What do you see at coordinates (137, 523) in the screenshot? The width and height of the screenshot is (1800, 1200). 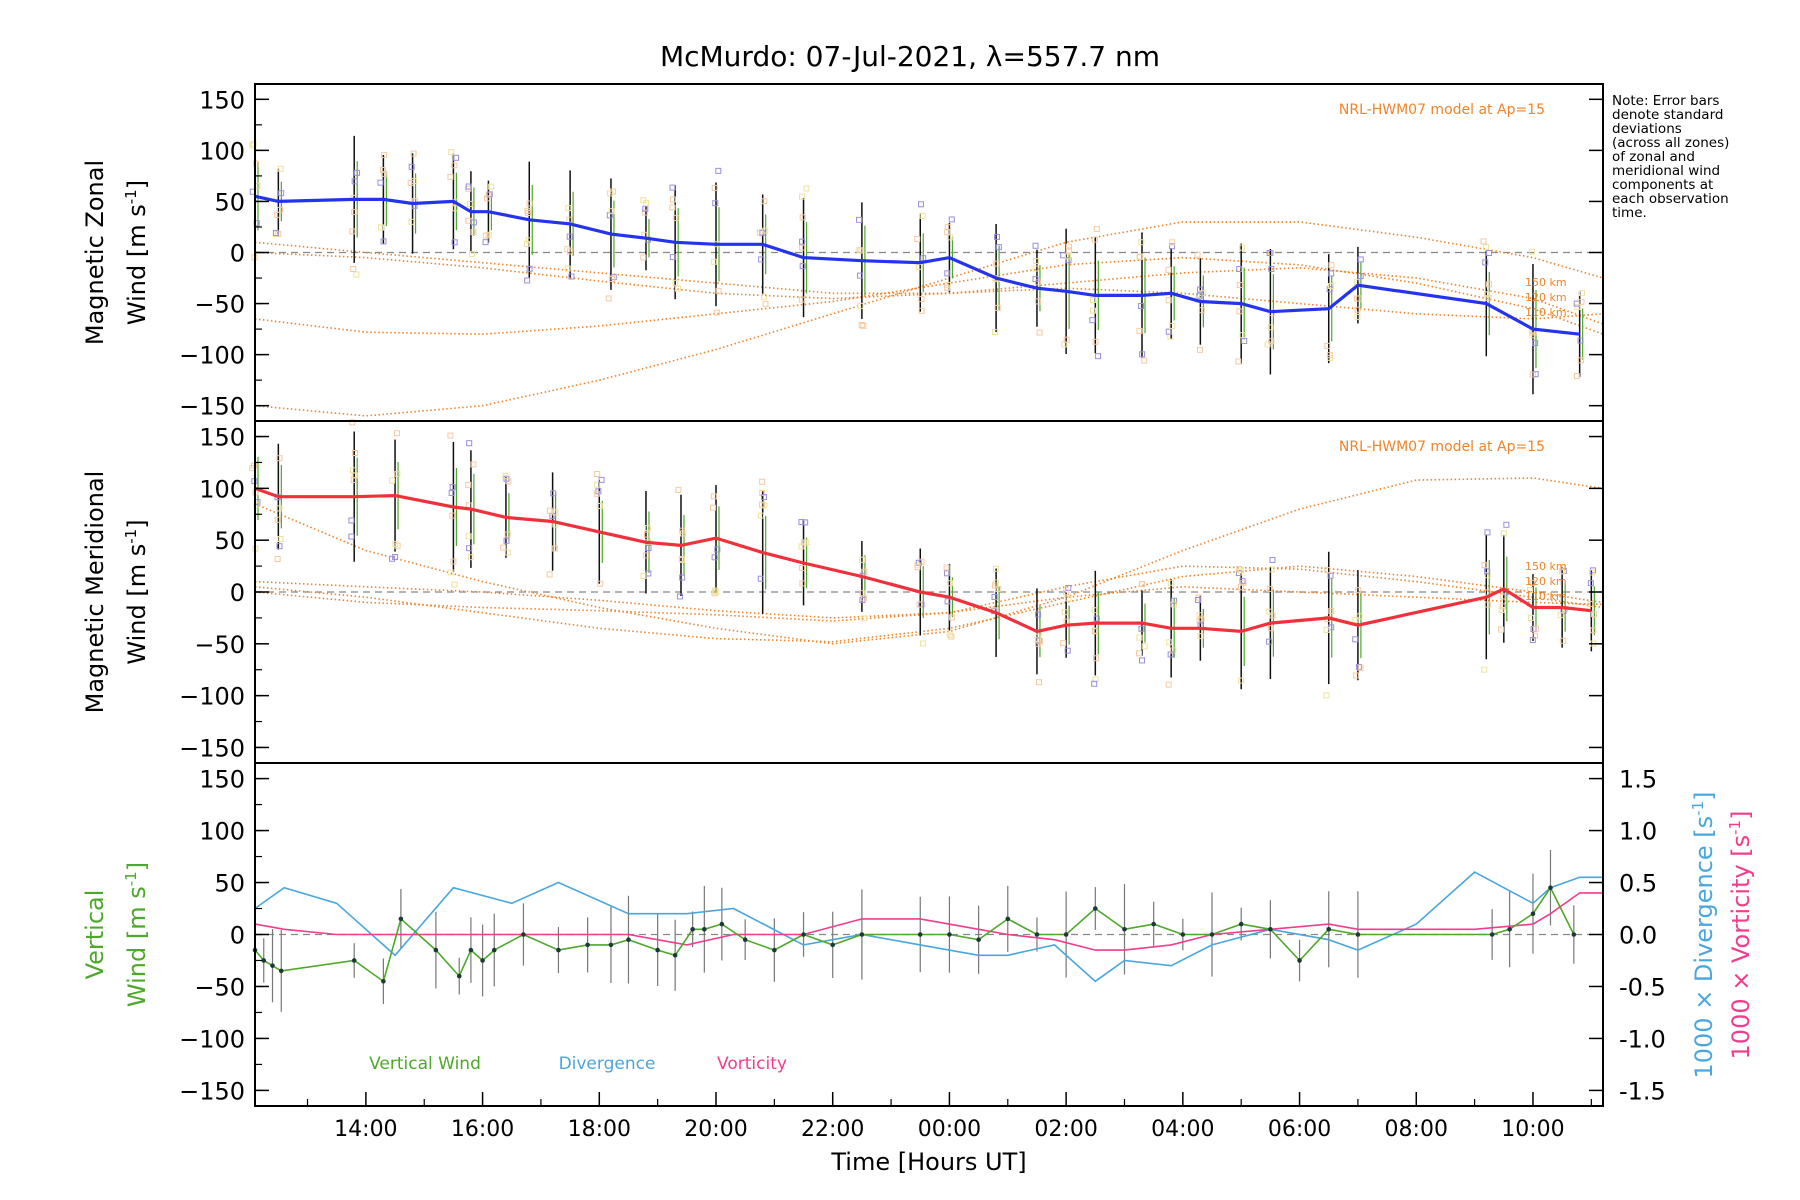 I see `bracket: ]` at bounding box center [137, 523].